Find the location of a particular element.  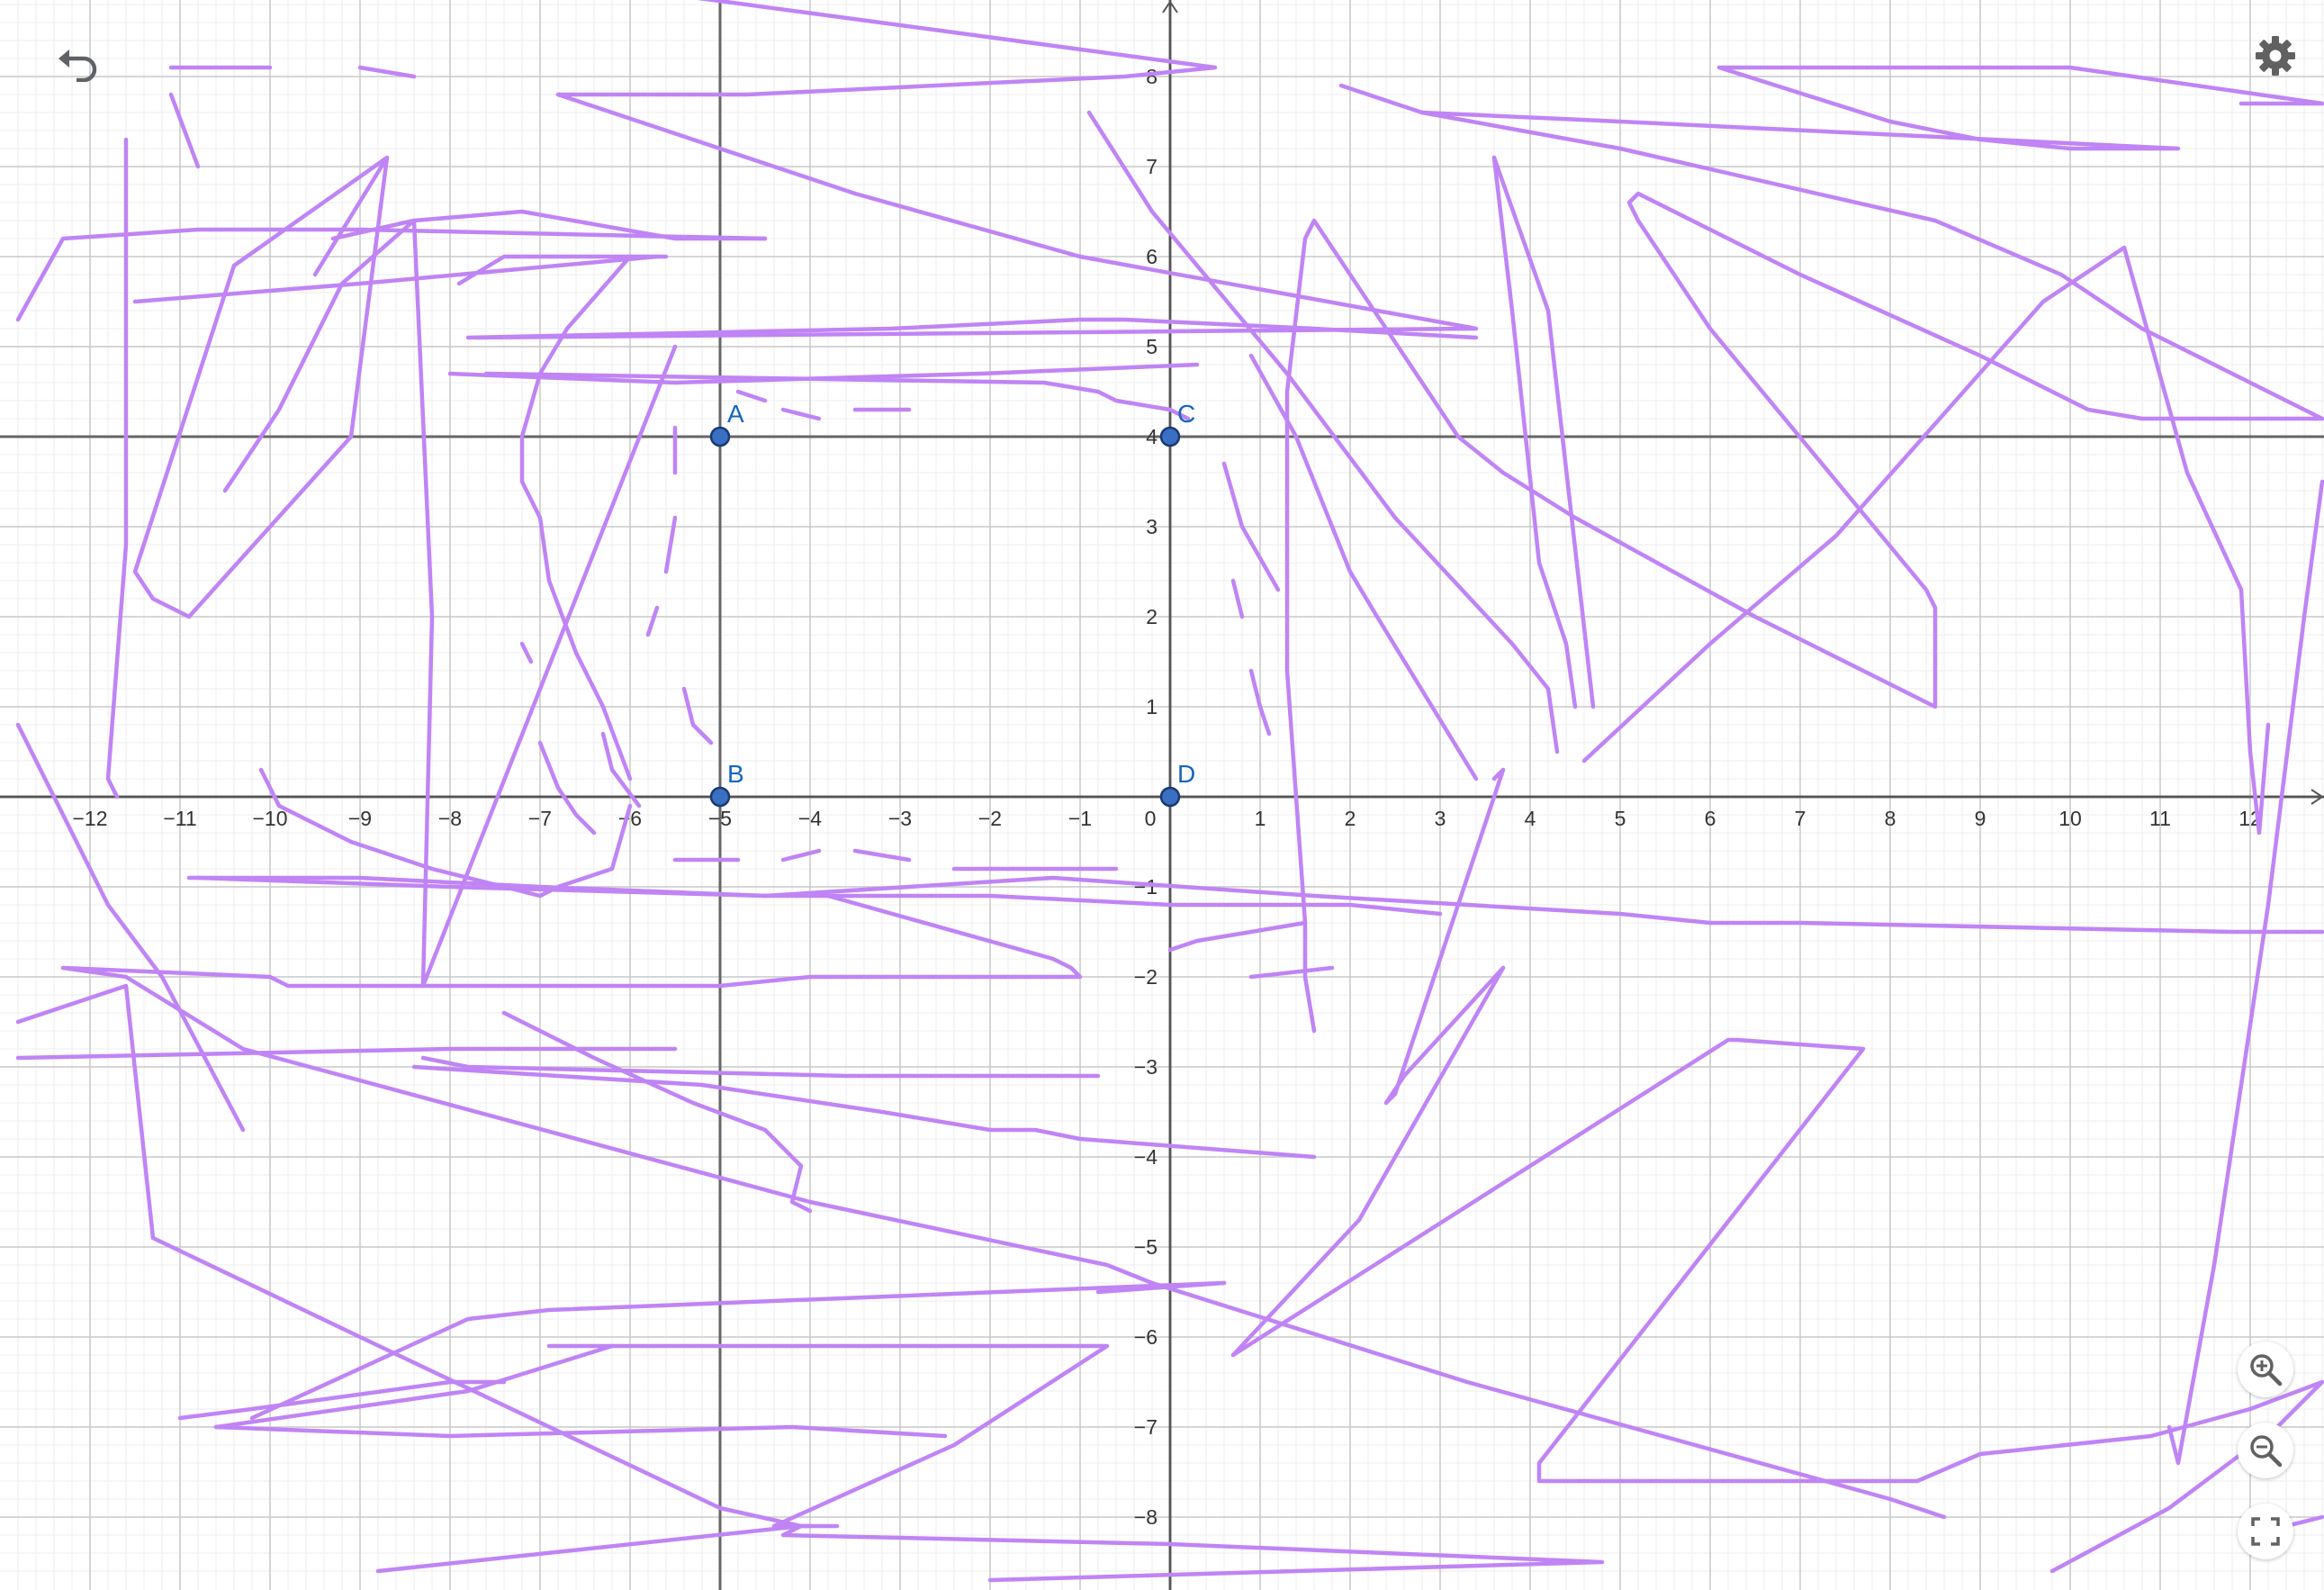

y-tick-label: −2 is located at coordinates (1145, 977).